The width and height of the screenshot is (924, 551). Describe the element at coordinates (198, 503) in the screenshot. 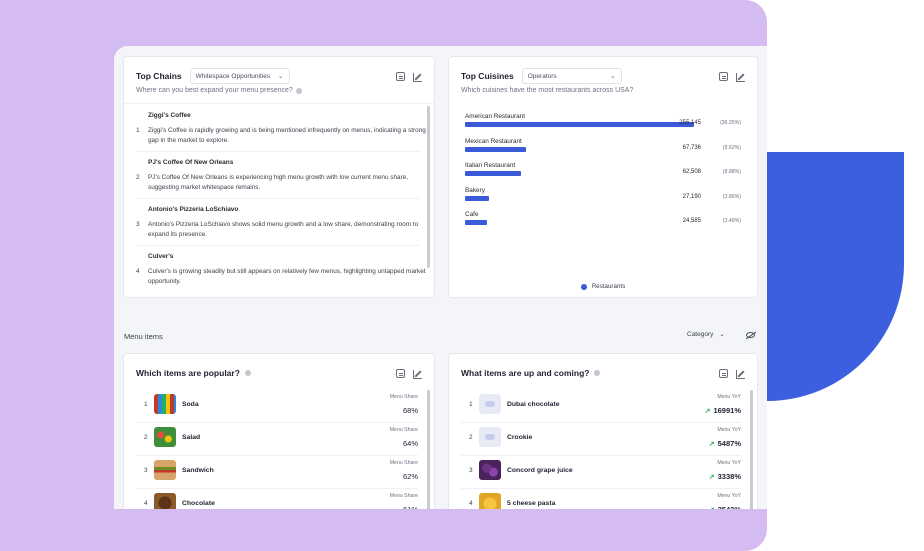

I see `item-name: Chocolate` at that location.